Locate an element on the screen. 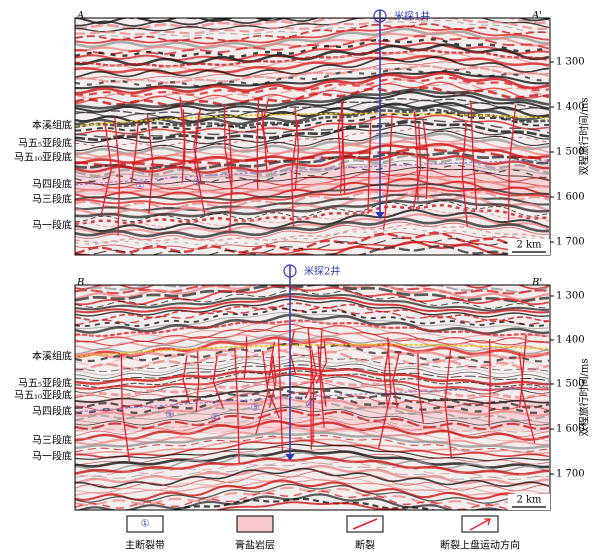  horizon-label: 马五₅亚段底 is located at coordinates (45, 143).